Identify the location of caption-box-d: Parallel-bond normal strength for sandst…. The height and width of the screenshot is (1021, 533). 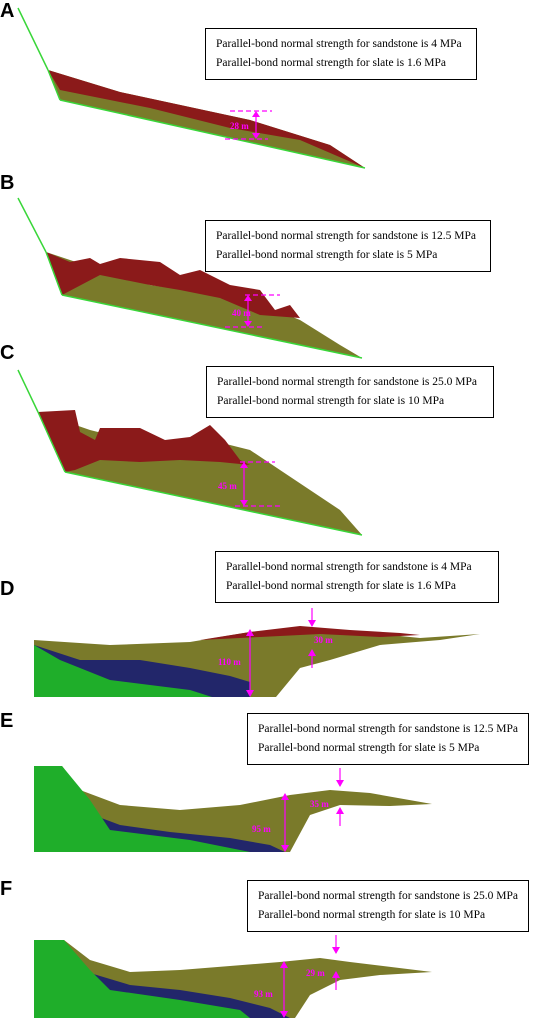
(357, 577).